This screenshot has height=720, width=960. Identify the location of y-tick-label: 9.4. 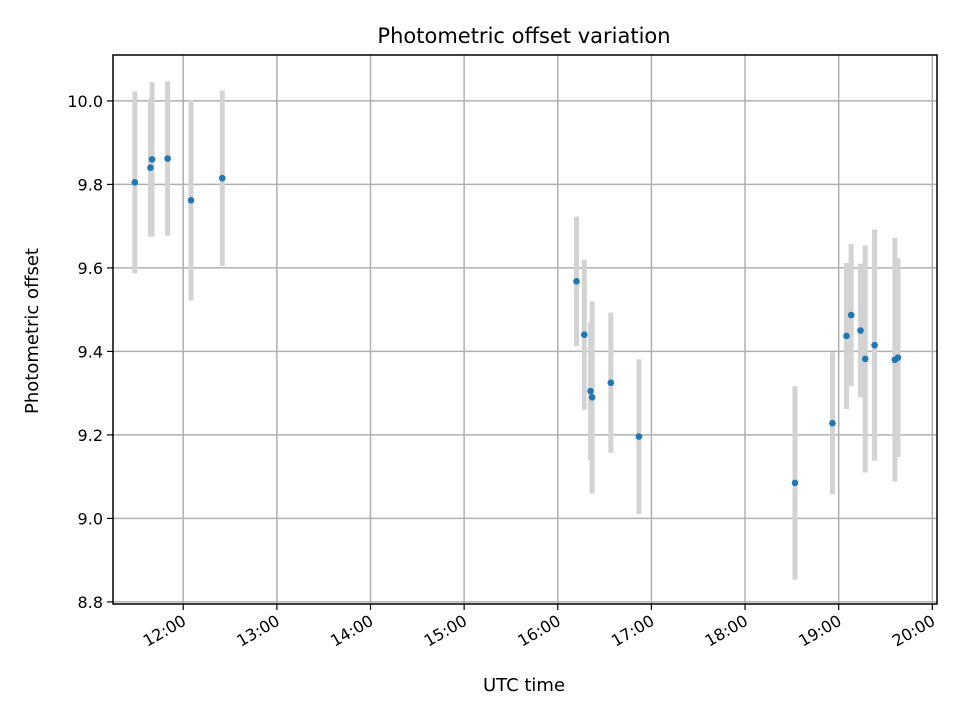
(90, 351).